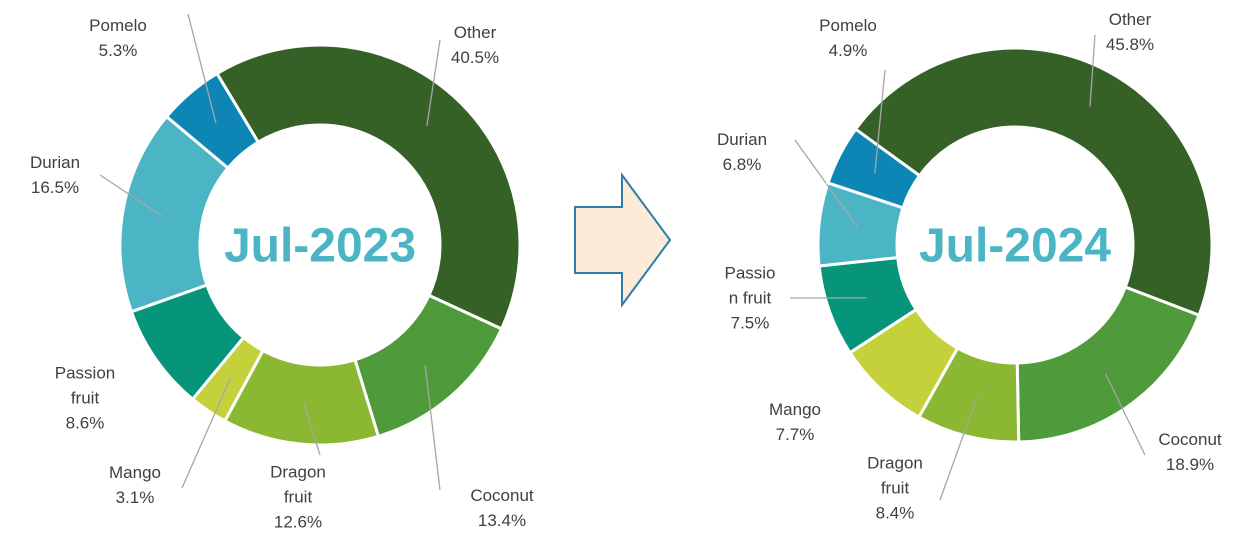 This screenshot has width=1236, height=539. What do you see at coordinates (502, 508) in the screenshot?
I see `slice-label: Coconut 13.4%` at bounding box center [502, 508].